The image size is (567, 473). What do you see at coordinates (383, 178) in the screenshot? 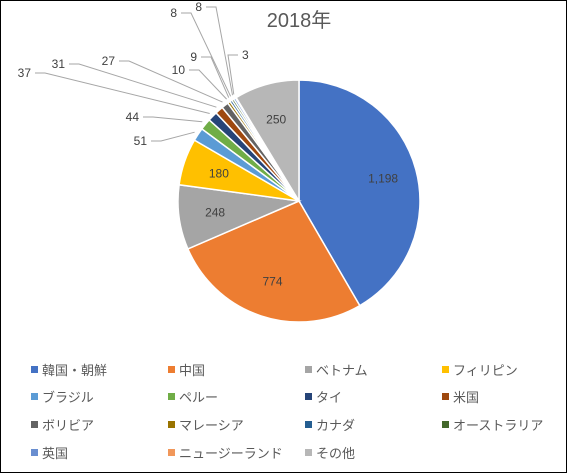
I see `slice-1-data-label: 1,198` at bounding box center [383, 178].